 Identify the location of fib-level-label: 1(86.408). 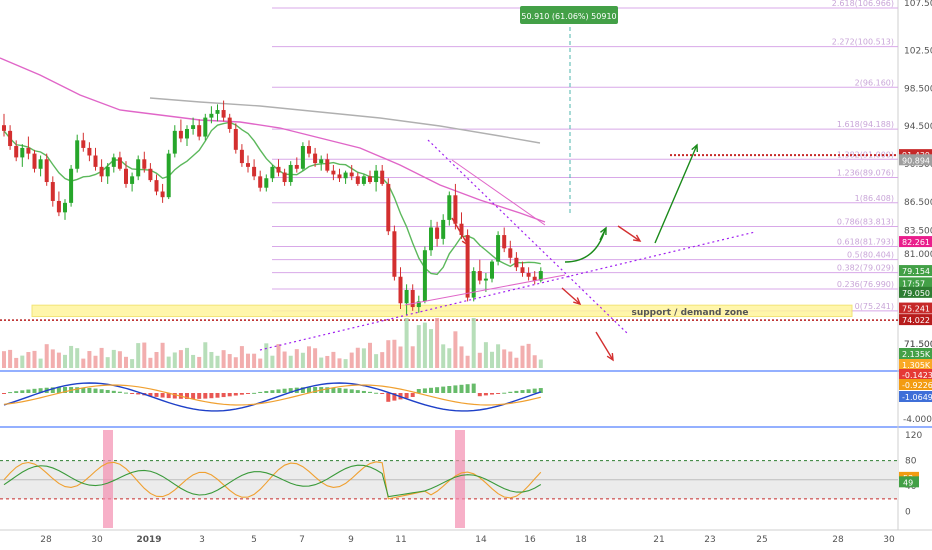
(874, 198).